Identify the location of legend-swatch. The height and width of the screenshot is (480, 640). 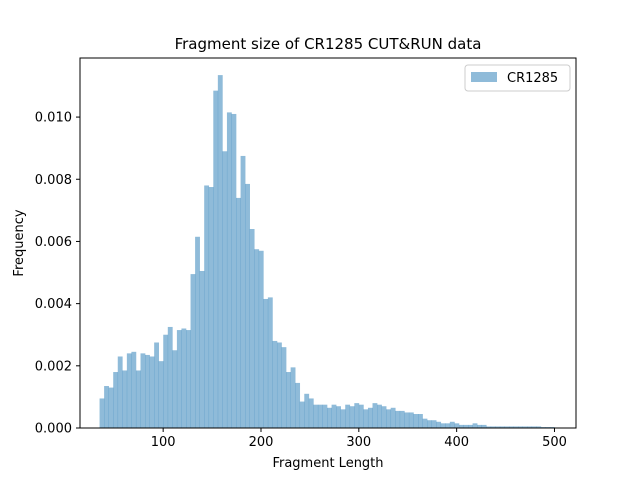
(484, 77).